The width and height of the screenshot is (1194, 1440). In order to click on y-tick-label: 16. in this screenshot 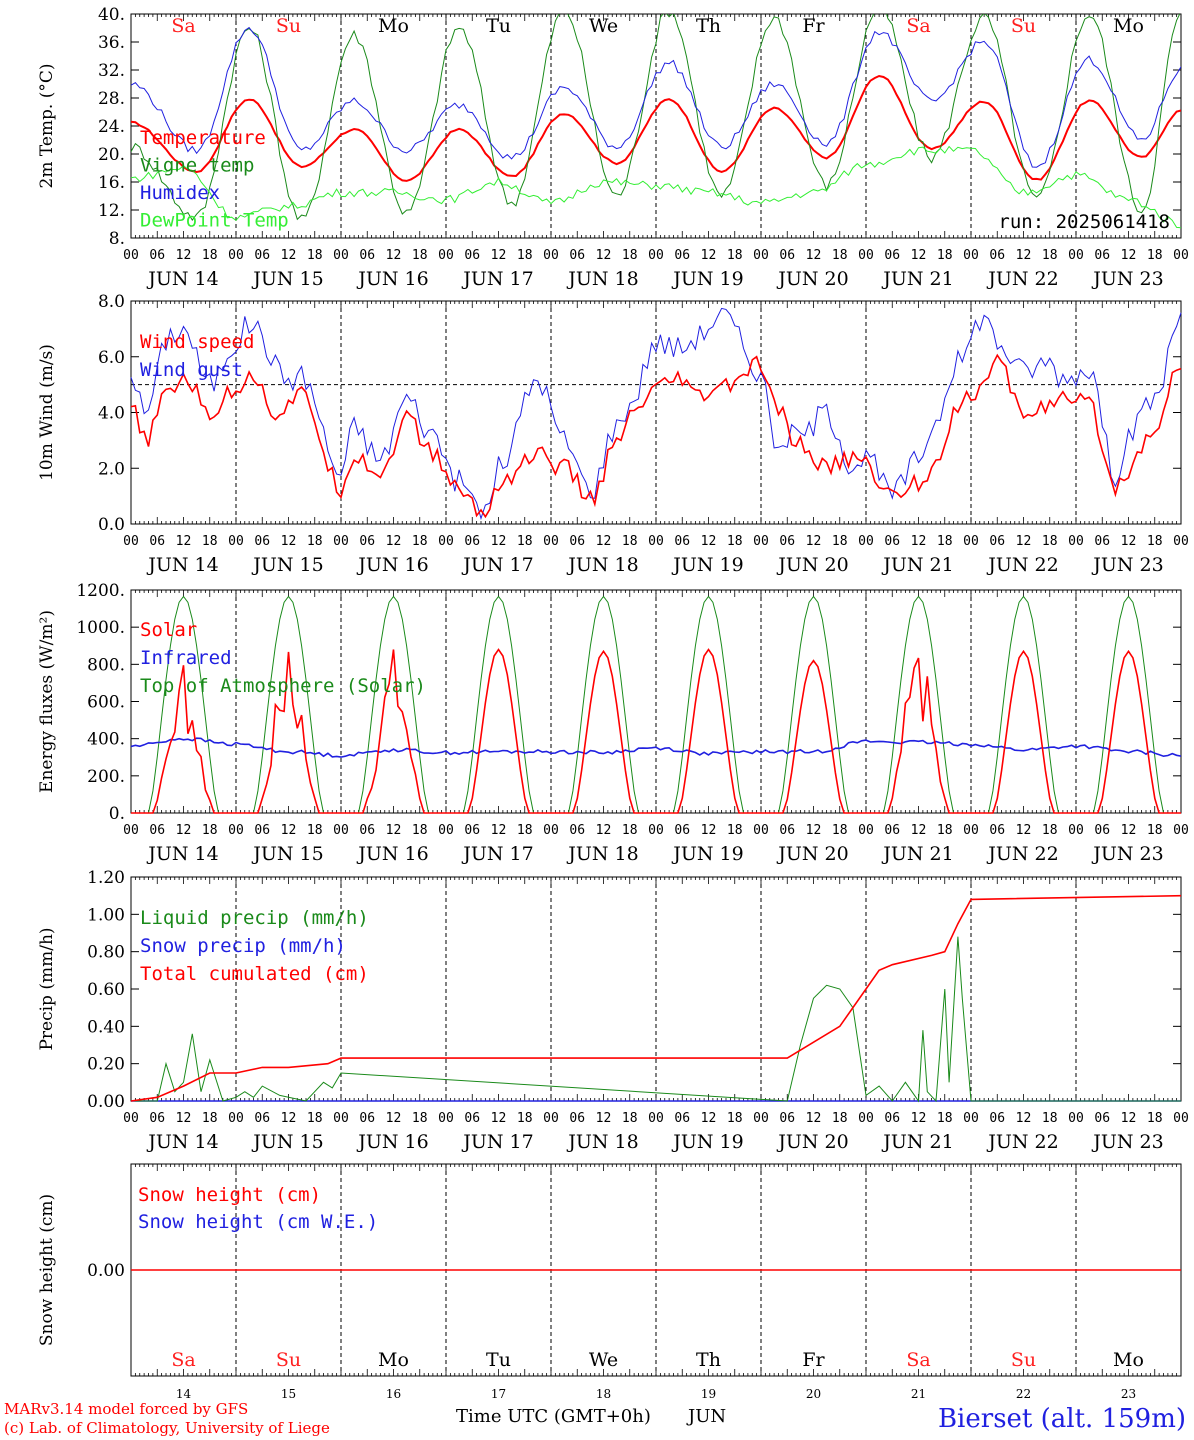, I will do `click(111, 183)`.